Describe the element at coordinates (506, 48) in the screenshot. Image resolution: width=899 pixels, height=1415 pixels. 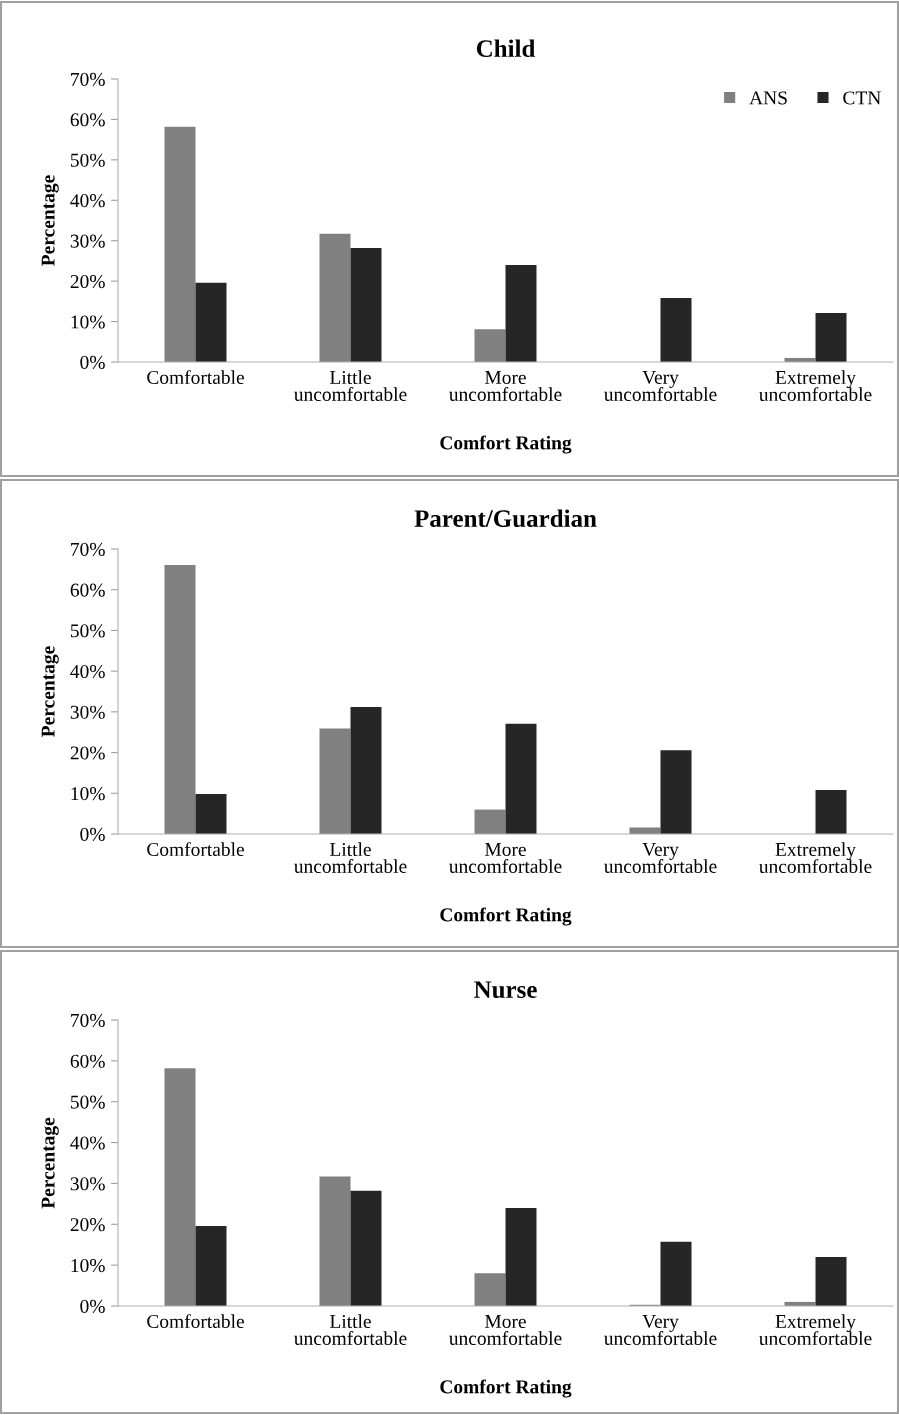
I see `chart-title: Child` at that location.